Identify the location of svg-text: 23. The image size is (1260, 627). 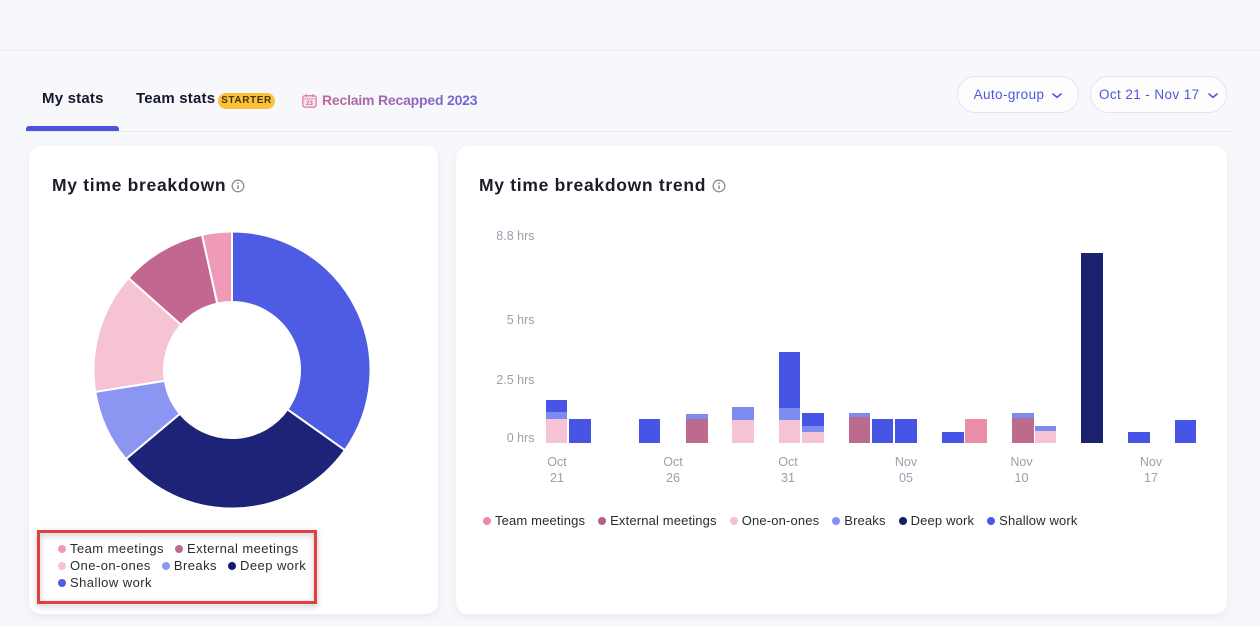
(309, 104).